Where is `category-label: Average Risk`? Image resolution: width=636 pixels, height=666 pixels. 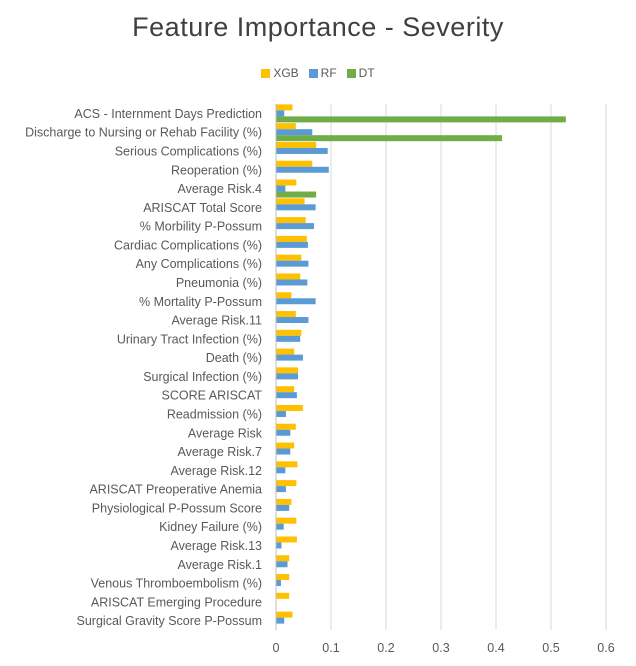 category-label: Average Risk is located at coordinates (225, 433).